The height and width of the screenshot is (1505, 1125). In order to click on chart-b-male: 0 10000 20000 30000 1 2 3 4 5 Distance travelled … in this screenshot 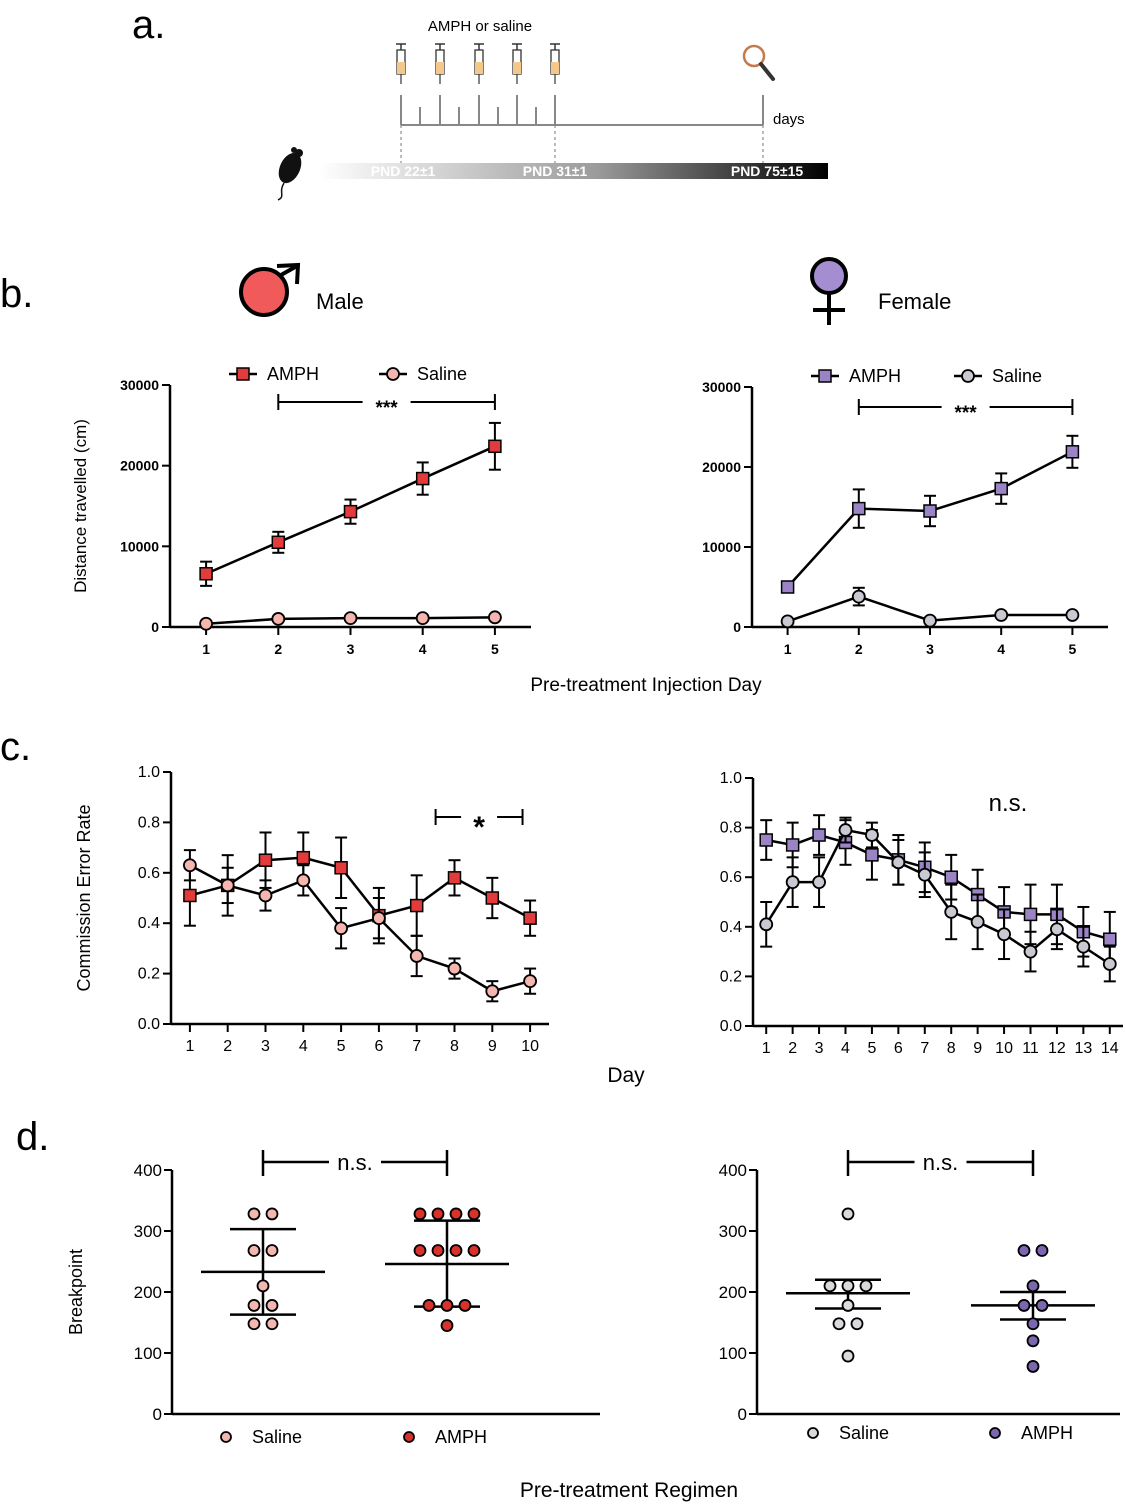, I will do `click(301, 510)`.